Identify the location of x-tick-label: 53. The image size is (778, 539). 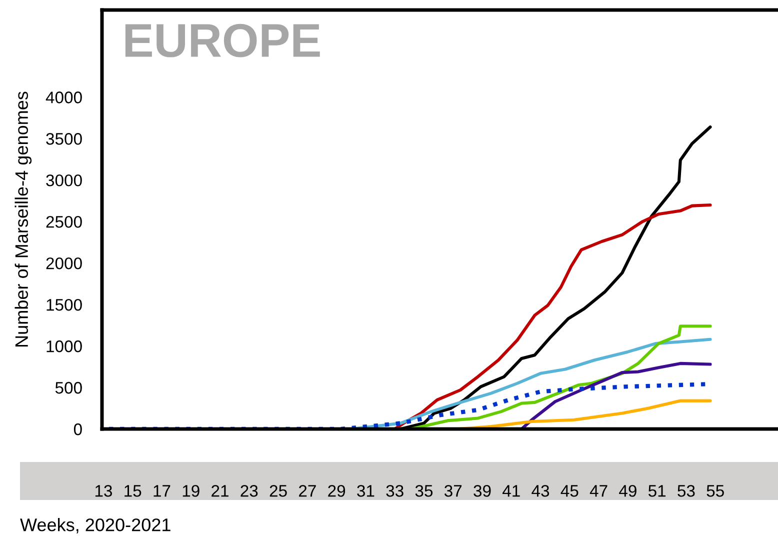
(686, 490).